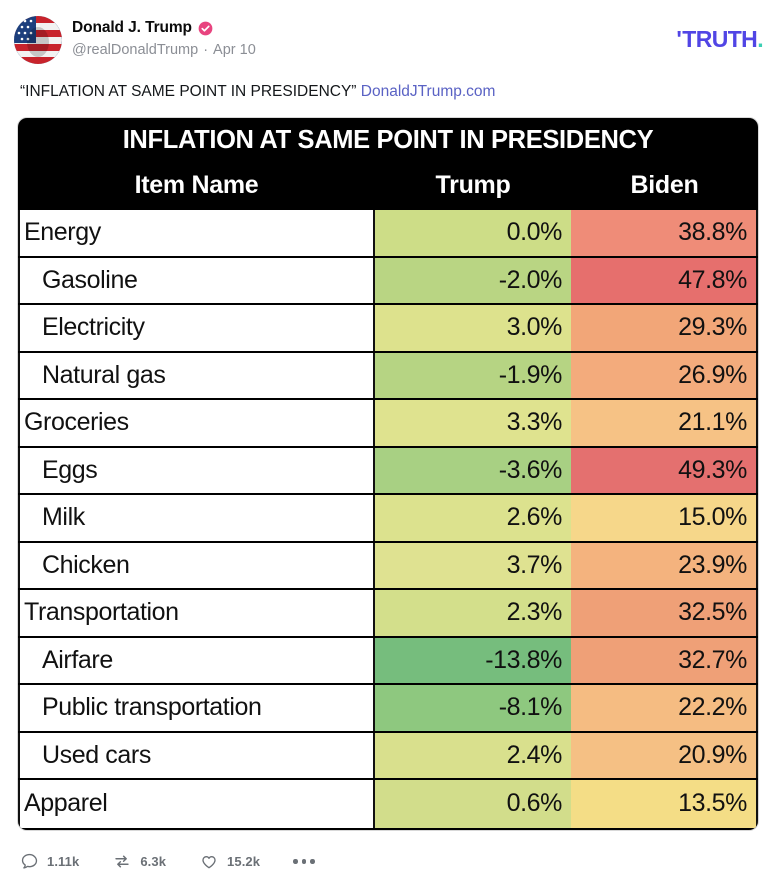 The height and width of the screenshot is (896, 777). I want to click on cell-item-name: Electricity, so click(196, 328).